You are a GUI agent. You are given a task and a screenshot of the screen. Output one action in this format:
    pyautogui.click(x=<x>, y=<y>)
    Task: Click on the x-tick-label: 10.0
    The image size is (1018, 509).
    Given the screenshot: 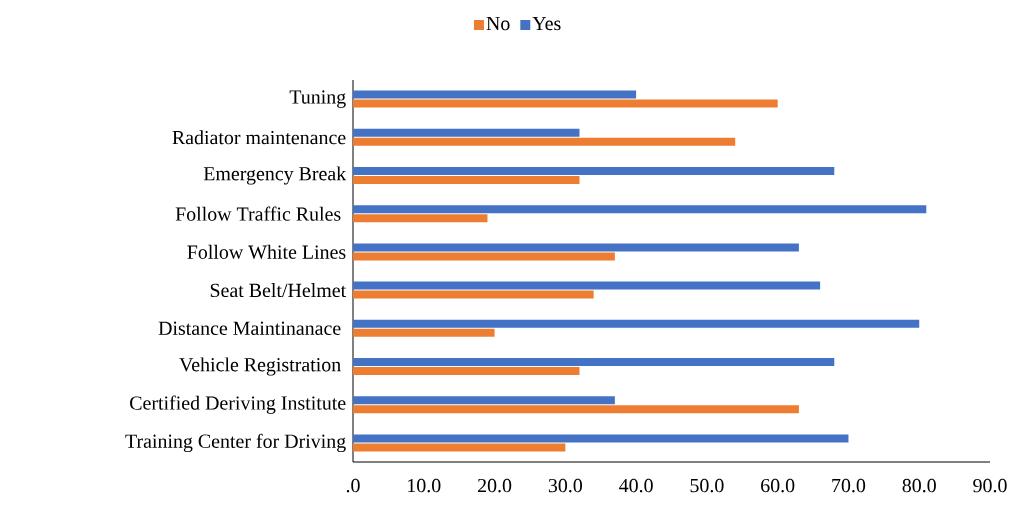 What is the action you would take?
    pyautogui.click(x=424, y=485)
    